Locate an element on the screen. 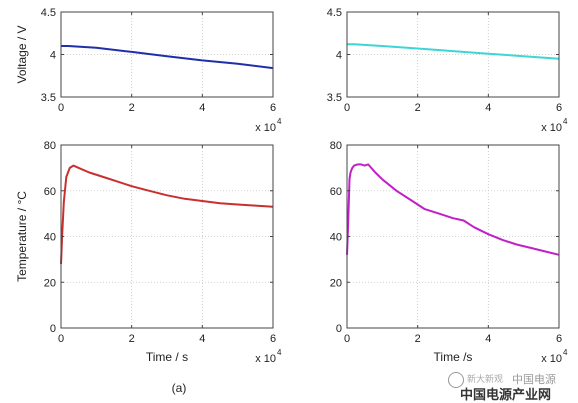 This screenshot has height=403, width=578. watermark-main-text: 中国电源产业网 is located at coordinates (506, 395).